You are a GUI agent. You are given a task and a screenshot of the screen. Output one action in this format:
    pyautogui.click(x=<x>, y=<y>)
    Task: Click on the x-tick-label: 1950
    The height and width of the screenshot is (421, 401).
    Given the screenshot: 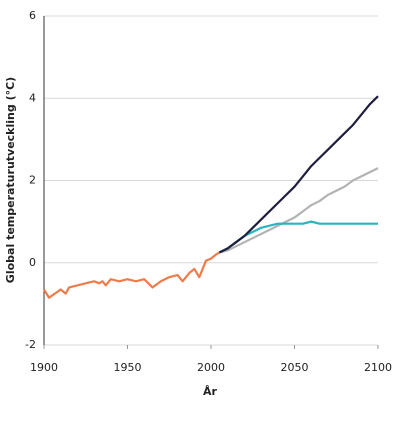 What is the action you would take?
    pyautogui.click(x=128, y=367)
    